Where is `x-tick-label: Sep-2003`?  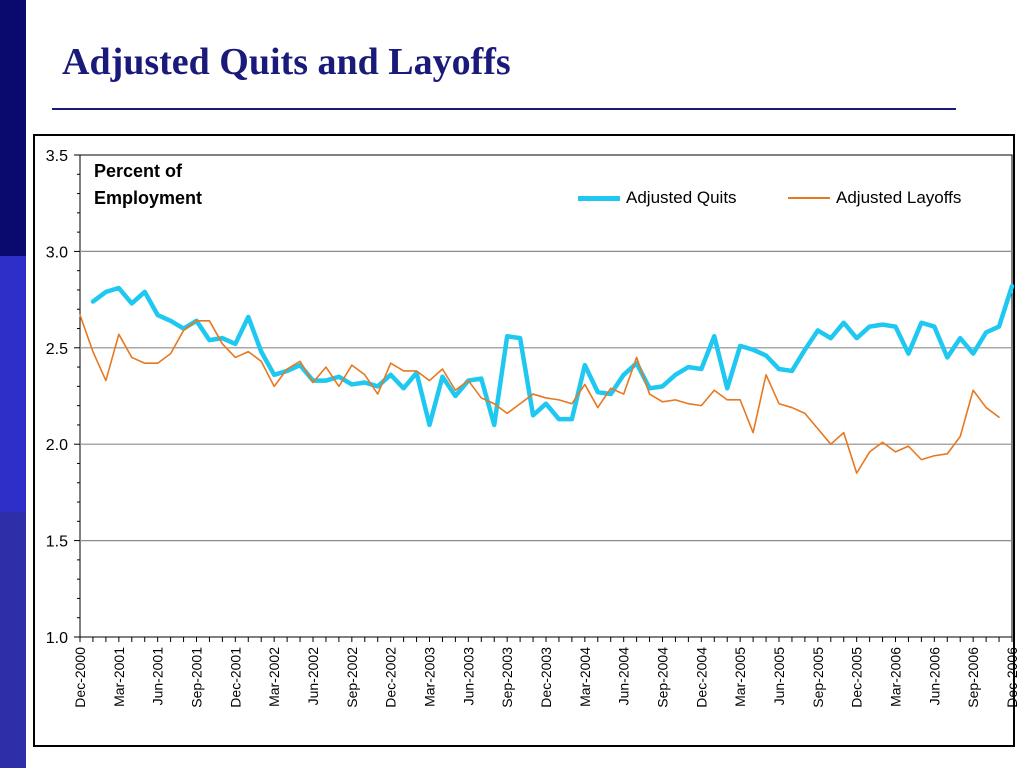 x-tick-label: Sep-2003 is located at coordinates (507, 677).